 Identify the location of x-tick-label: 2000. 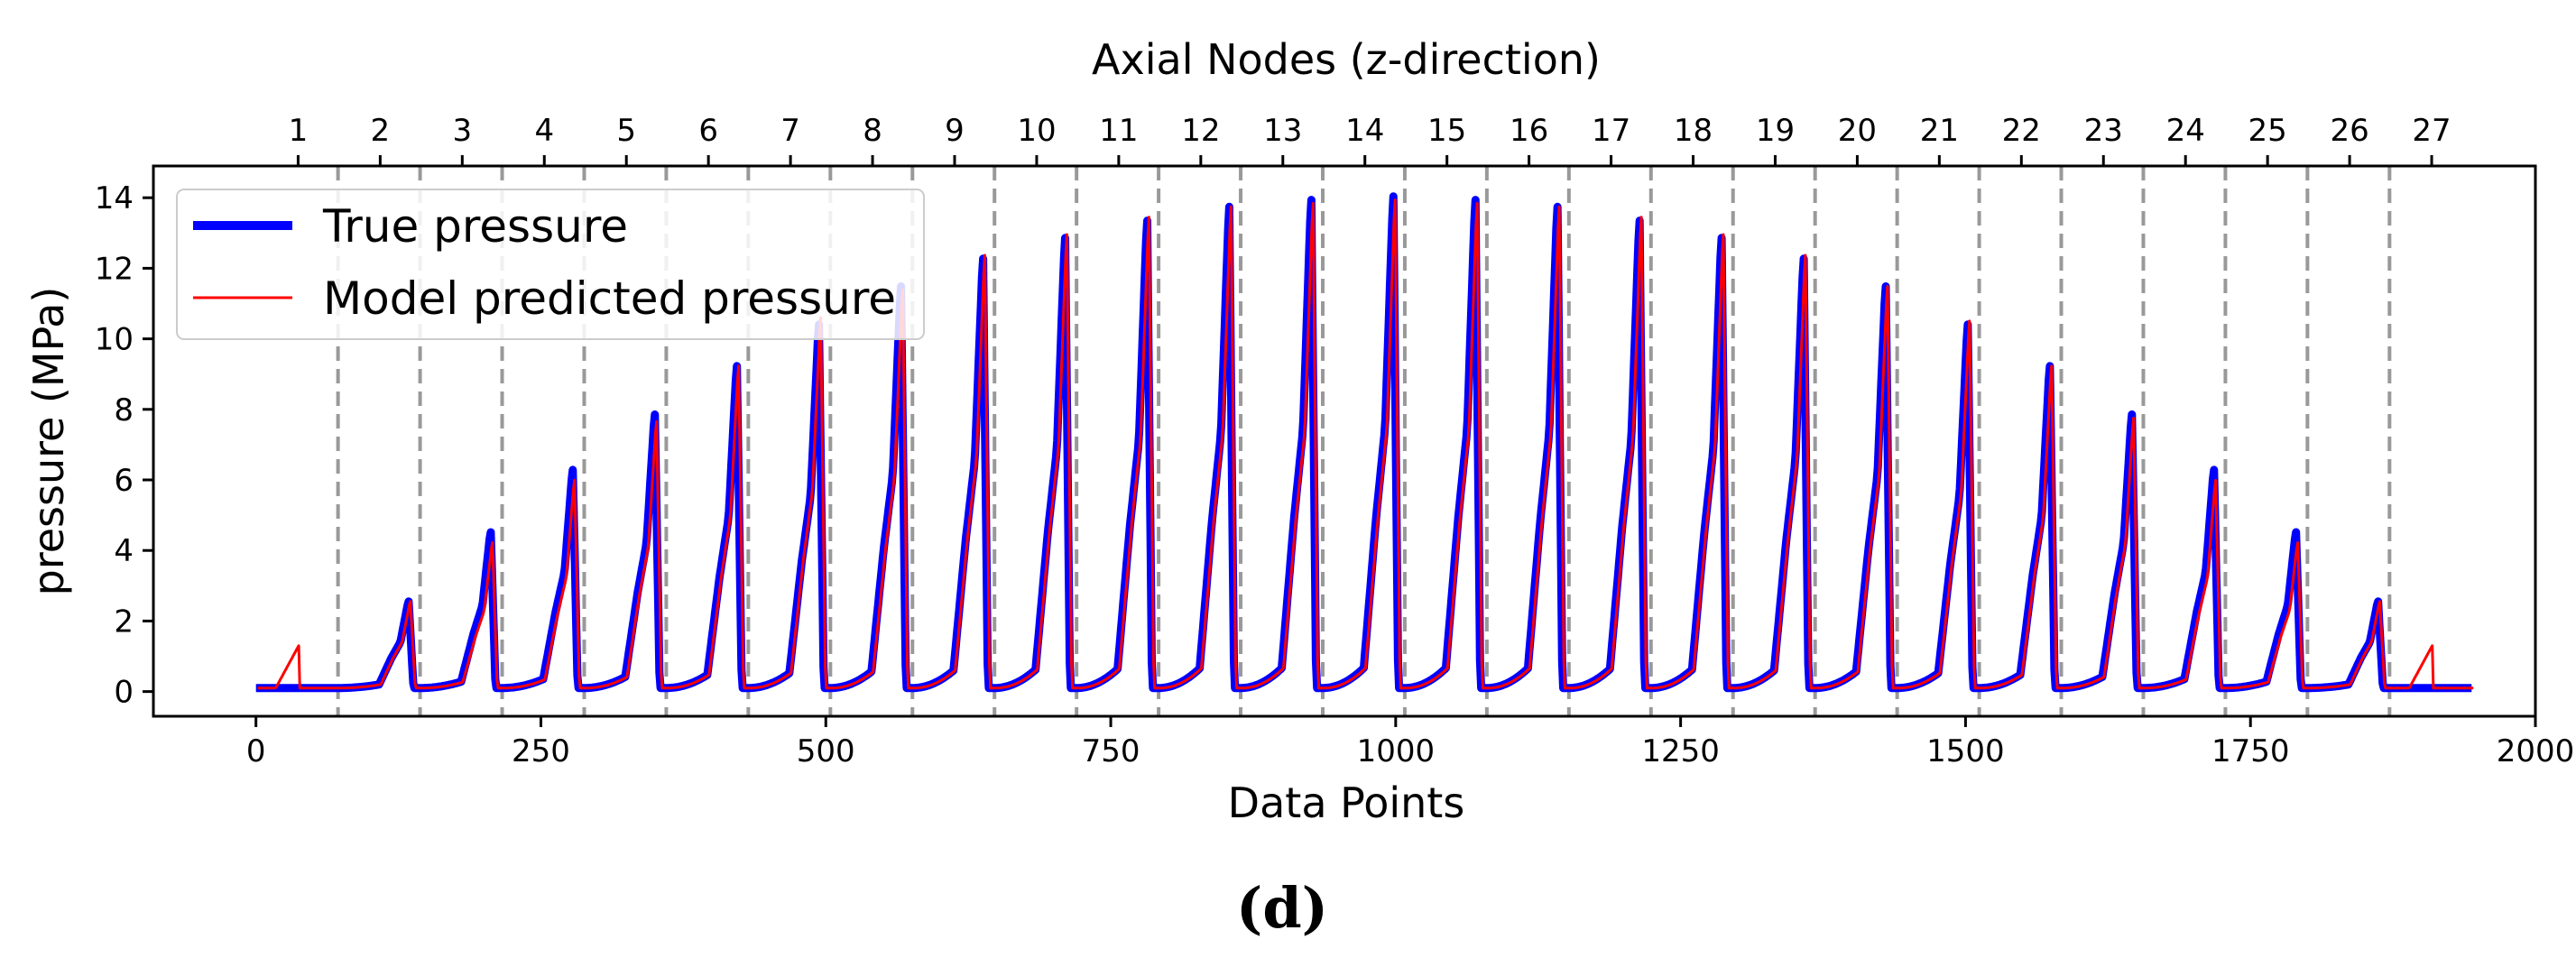
(2536, 751).